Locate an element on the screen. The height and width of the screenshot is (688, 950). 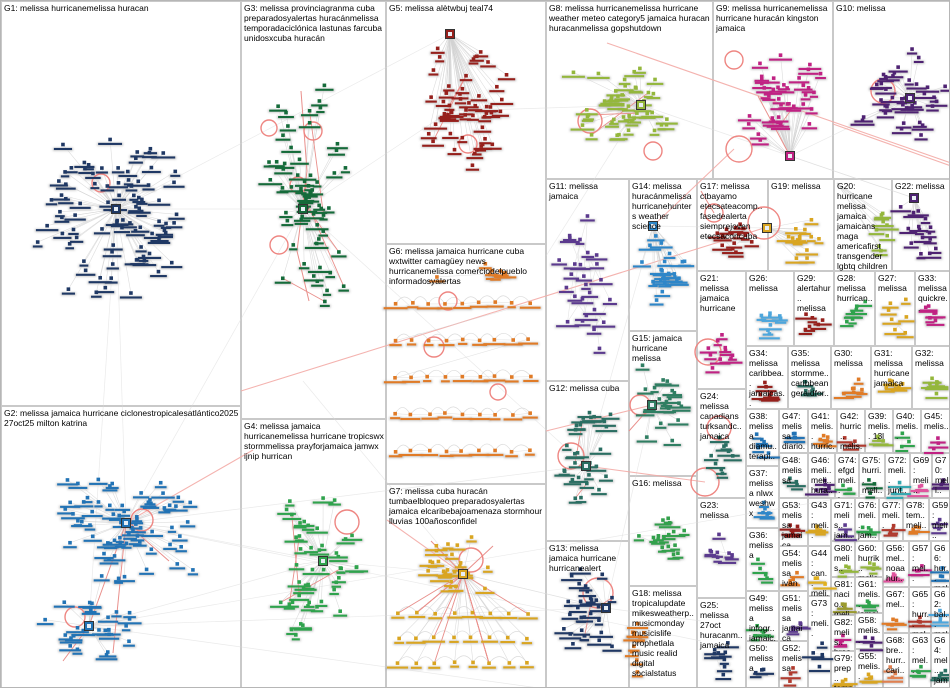
group-box-G78 is located at coordinates (916, 519).